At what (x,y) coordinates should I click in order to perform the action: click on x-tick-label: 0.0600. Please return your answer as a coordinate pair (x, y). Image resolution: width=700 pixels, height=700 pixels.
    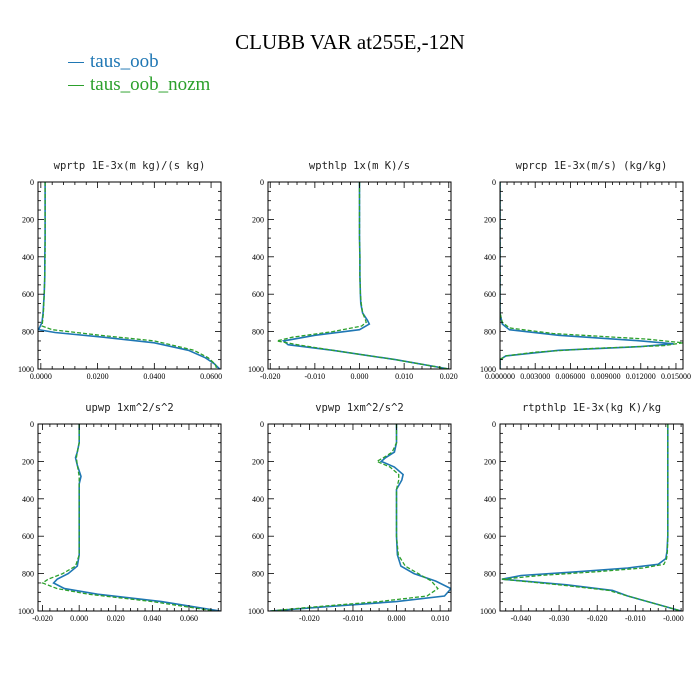
    Looking at the image, I should click on (211, 376).